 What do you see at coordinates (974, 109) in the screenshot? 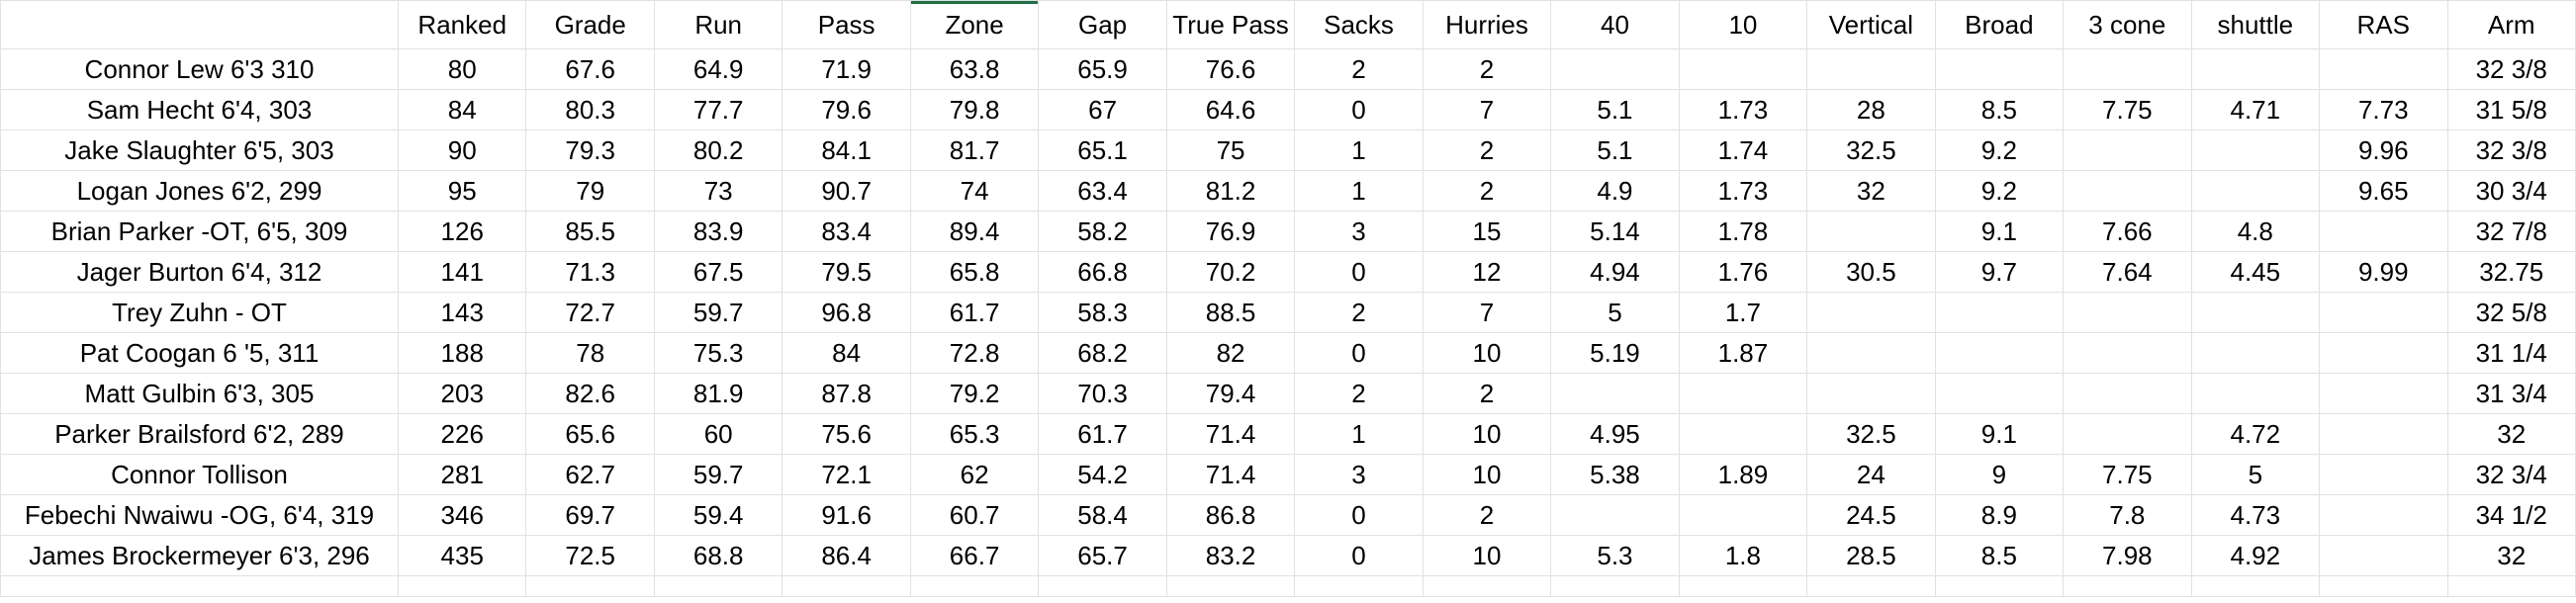
I see `stat-cell: 79.8` at bounding box center [974, 109].